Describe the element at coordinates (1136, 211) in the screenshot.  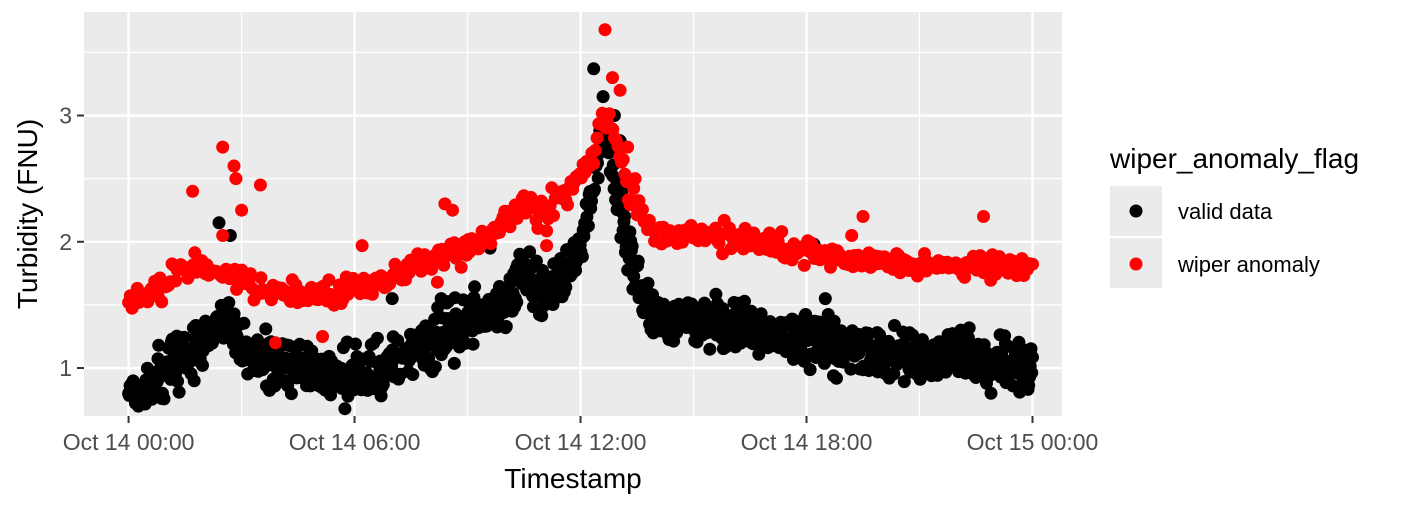
I see `legend-key-valid-data` at that location.